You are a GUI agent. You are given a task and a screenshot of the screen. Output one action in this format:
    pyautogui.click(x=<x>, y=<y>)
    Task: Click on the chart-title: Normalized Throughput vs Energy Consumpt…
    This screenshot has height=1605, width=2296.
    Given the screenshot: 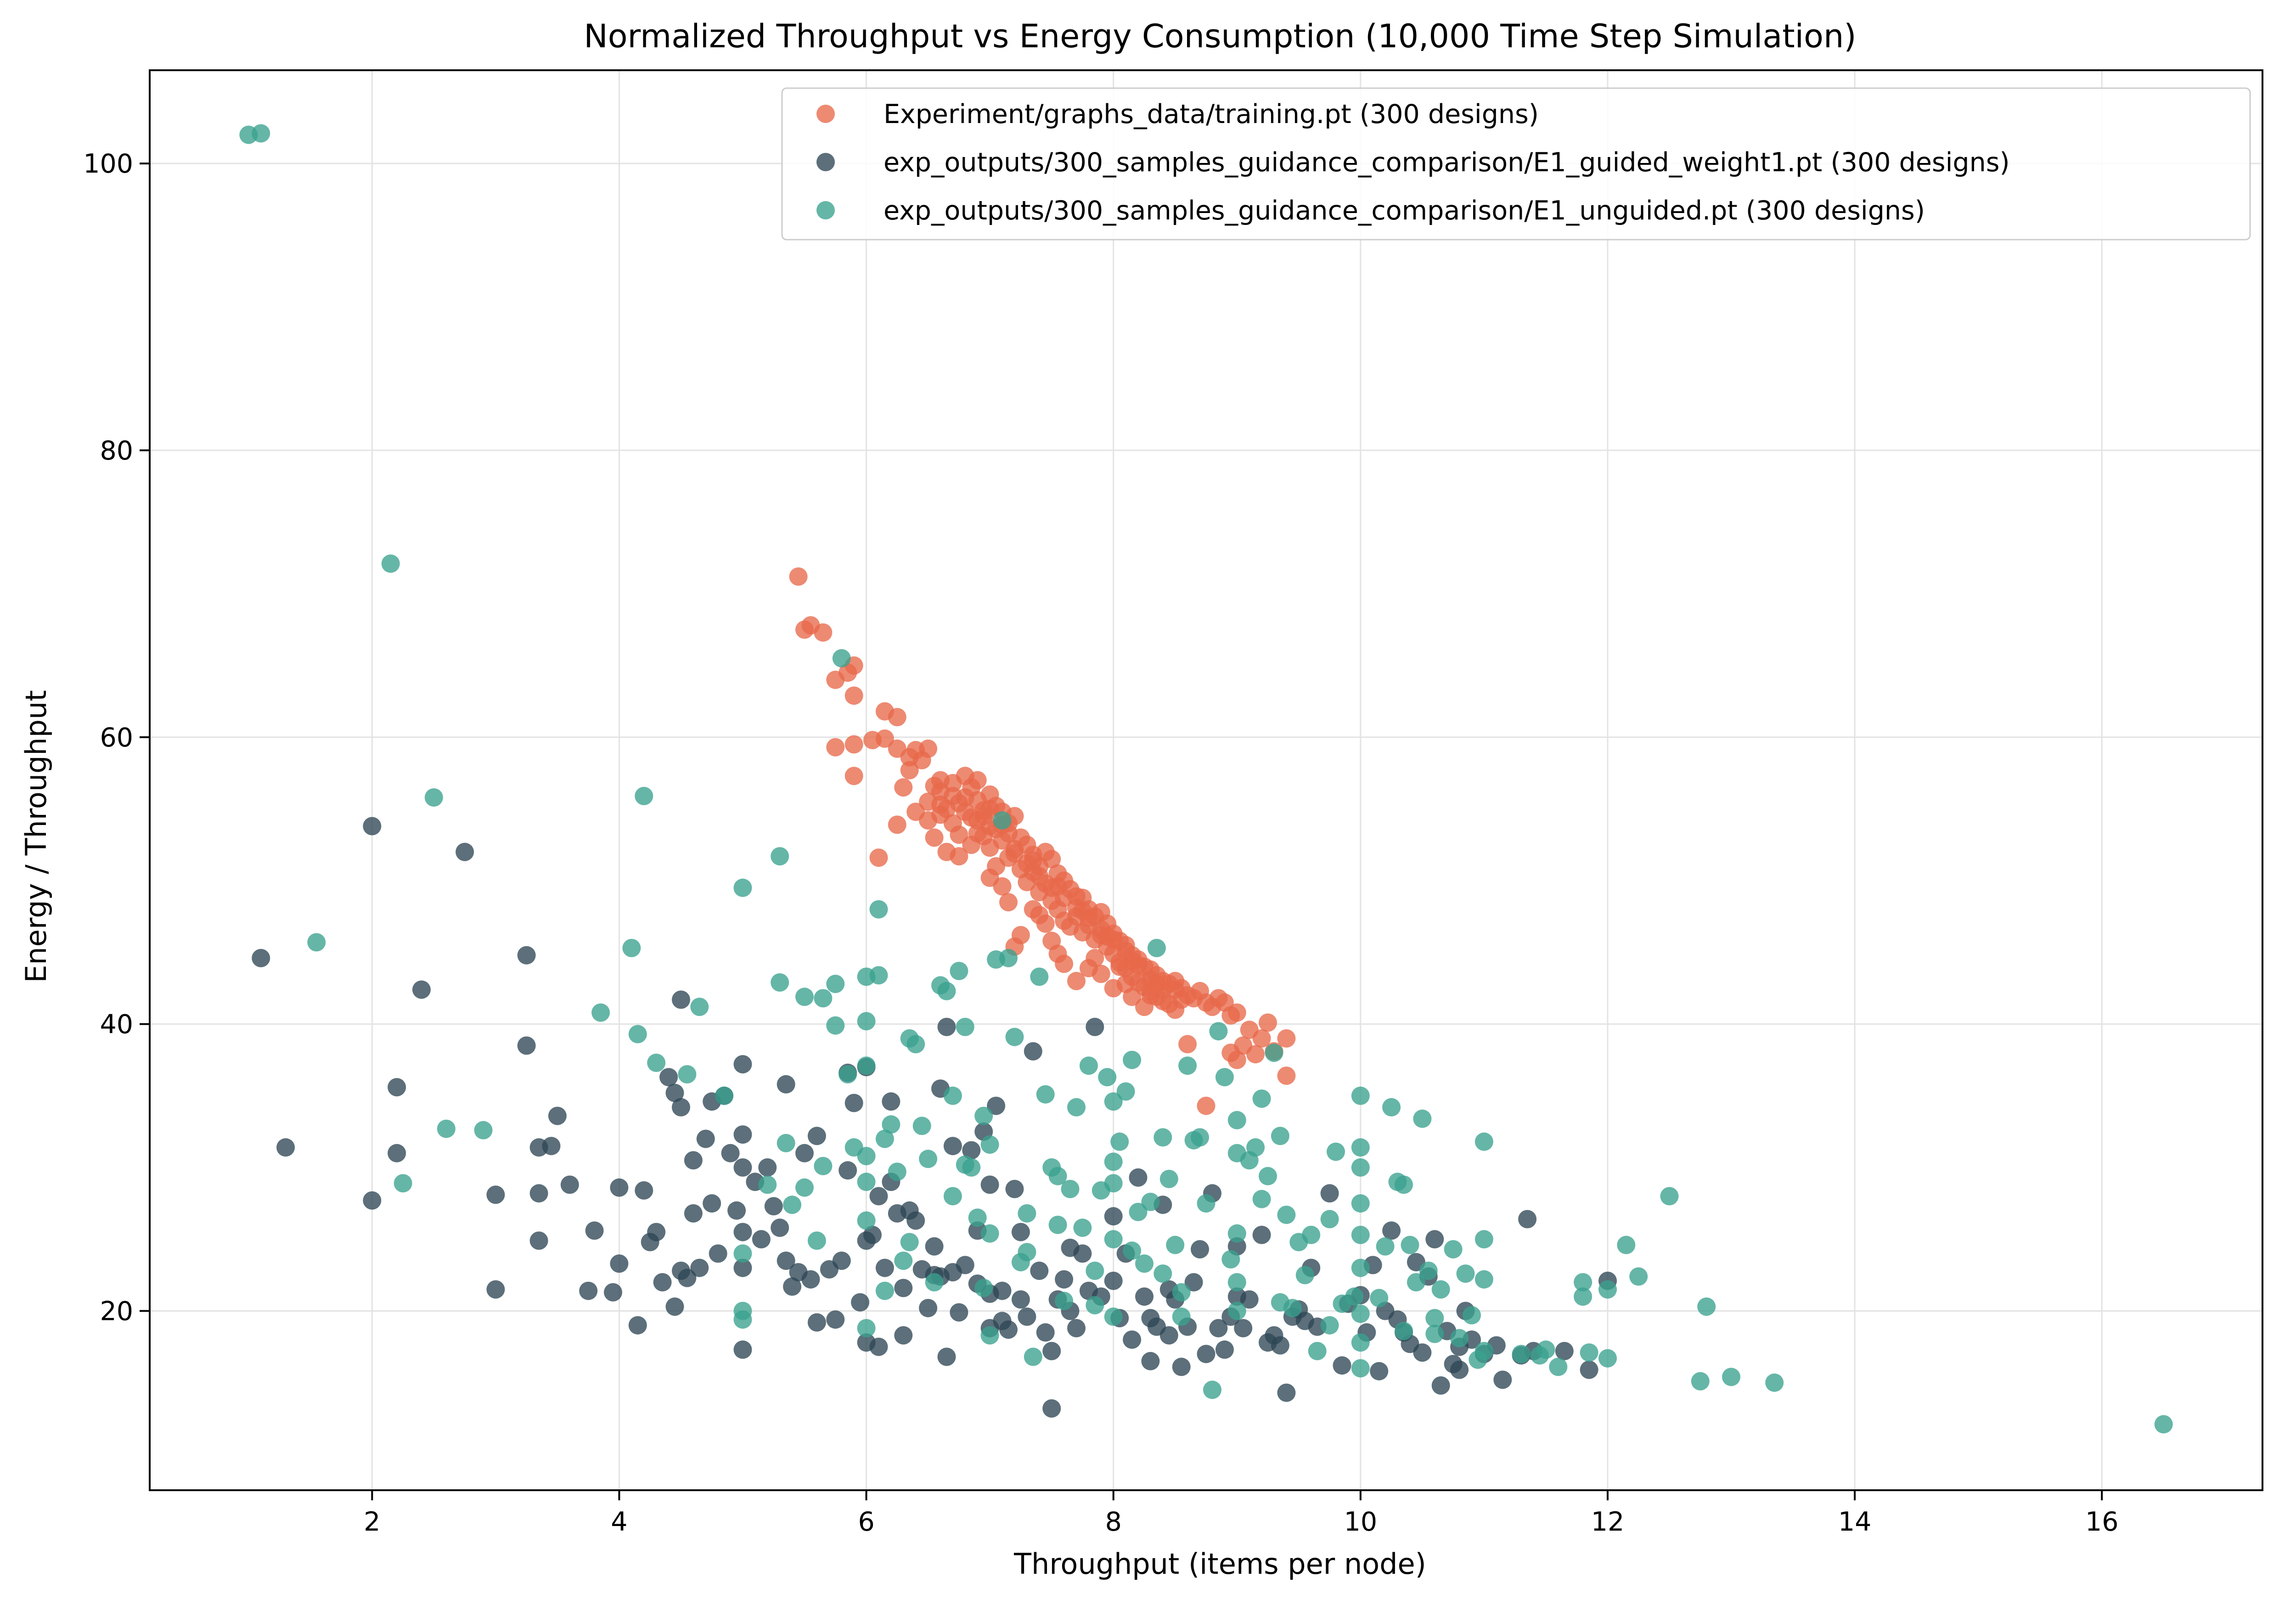 What is the action you would take?
    pyautogui.click(x=1220, y=36)
    